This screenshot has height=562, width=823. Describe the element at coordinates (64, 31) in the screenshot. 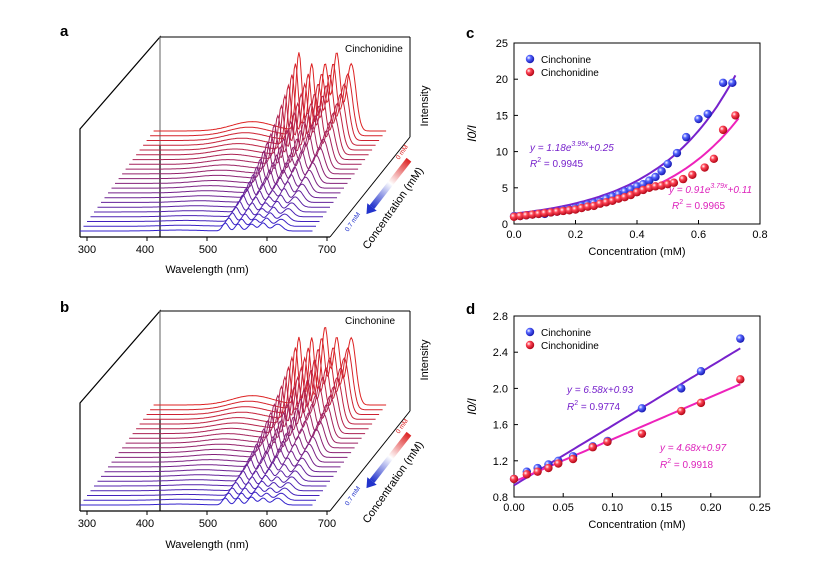

I see `panel-a-letter: a` at that location.